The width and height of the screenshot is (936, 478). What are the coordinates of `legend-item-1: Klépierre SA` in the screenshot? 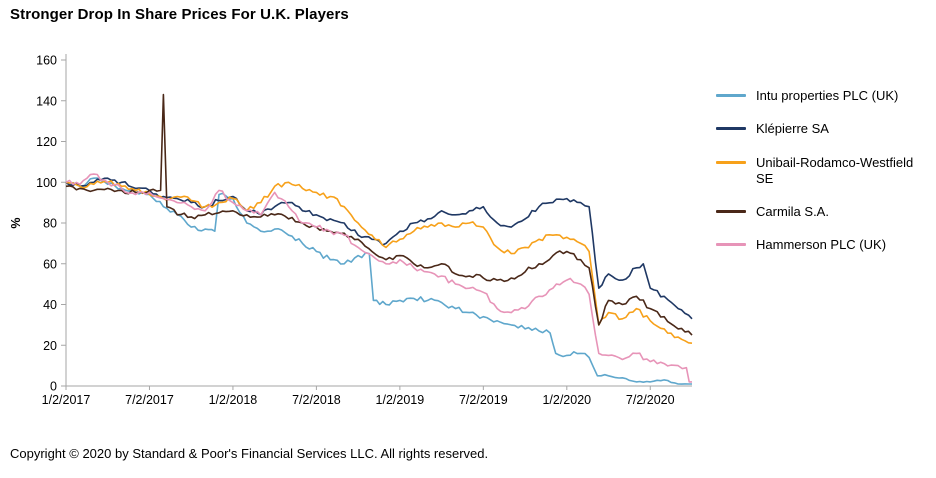 It's located at (824, 129).